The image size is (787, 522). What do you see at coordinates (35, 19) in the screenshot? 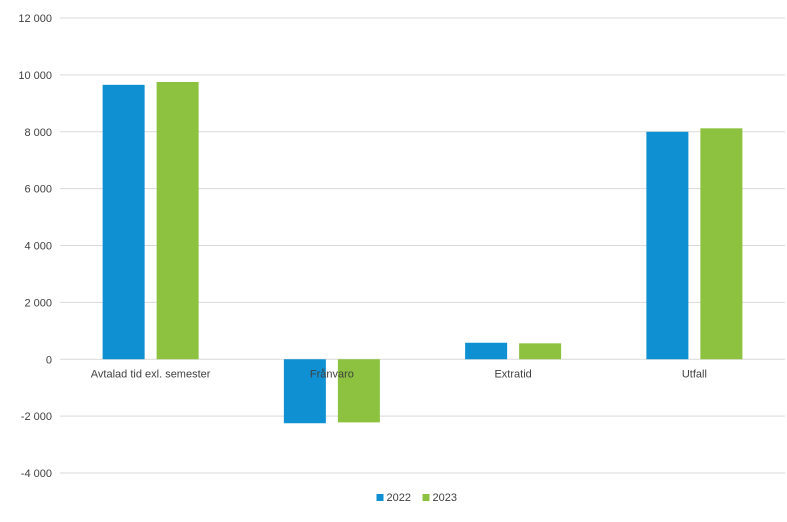
I see `y-tick-label: 12 000` at bounding box center [35, 19].